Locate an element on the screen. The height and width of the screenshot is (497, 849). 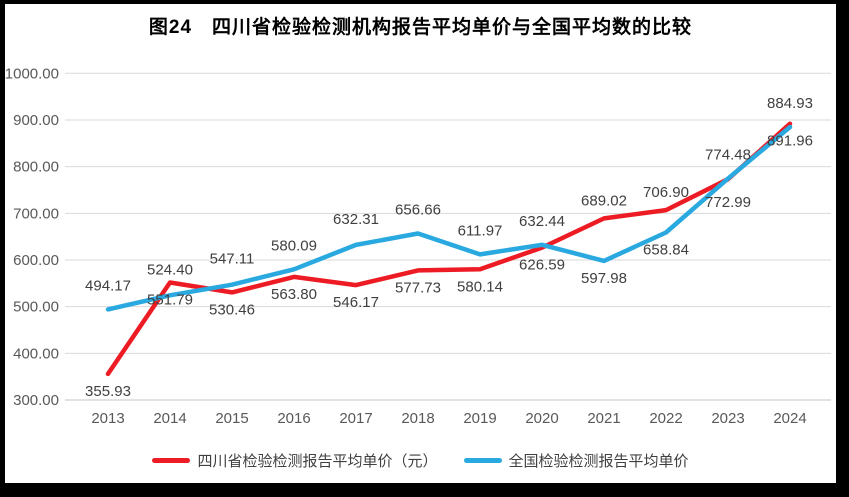
y-tick-label: 500.00 is located at coordinates (36, 307).